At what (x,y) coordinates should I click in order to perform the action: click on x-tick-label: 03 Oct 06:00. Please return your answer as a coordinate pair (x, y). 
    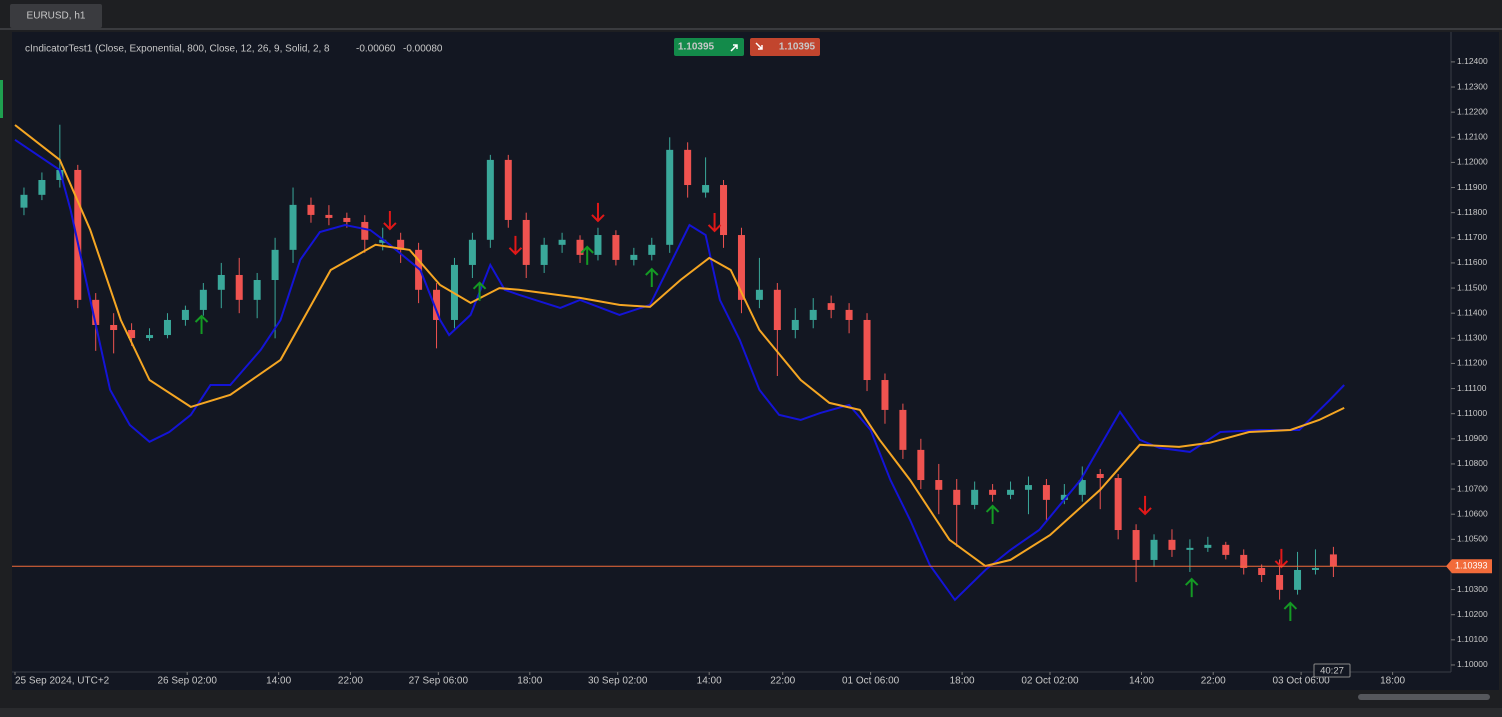
    Looking at the image, I should click on (1301, 681).